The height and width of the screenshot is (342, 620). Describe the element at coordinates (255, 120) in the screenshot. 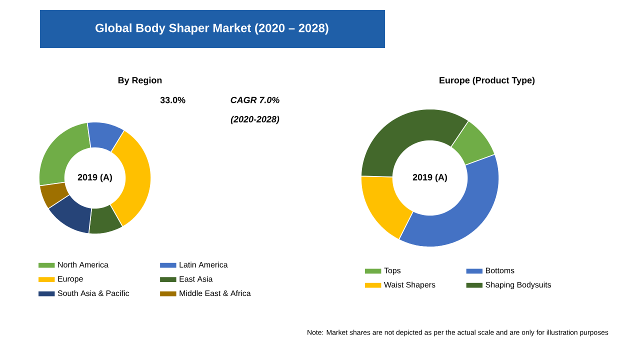

I see `text: (2020-2028)` at that location.